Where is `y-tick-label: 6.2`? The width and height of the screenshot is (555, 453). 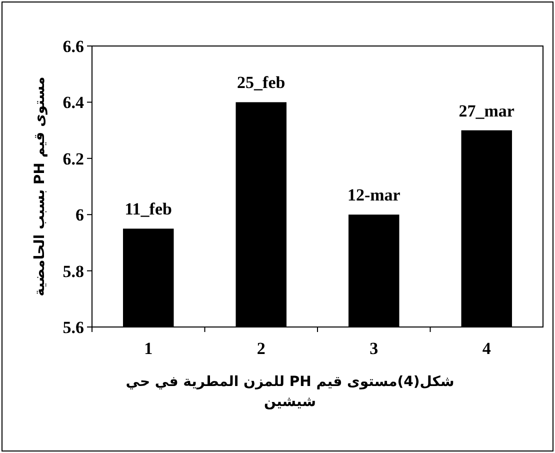
y-tick-label: 6.2 is located at coordinates (73, 158).